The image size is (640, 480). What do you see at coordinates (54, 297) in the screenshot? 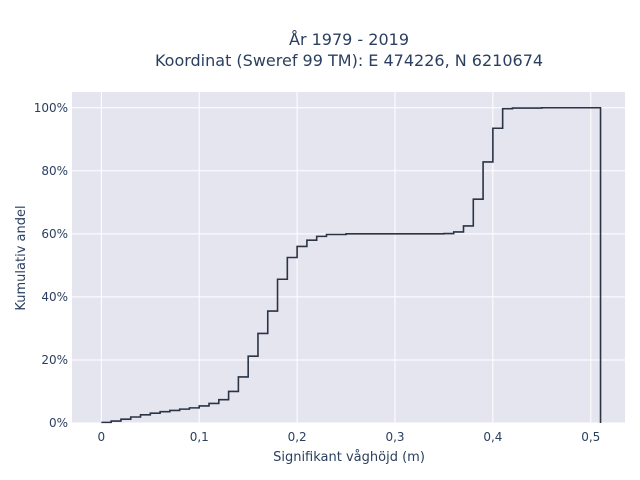
I see `y-tick-label: 40%` at bounding box center [54, 297].